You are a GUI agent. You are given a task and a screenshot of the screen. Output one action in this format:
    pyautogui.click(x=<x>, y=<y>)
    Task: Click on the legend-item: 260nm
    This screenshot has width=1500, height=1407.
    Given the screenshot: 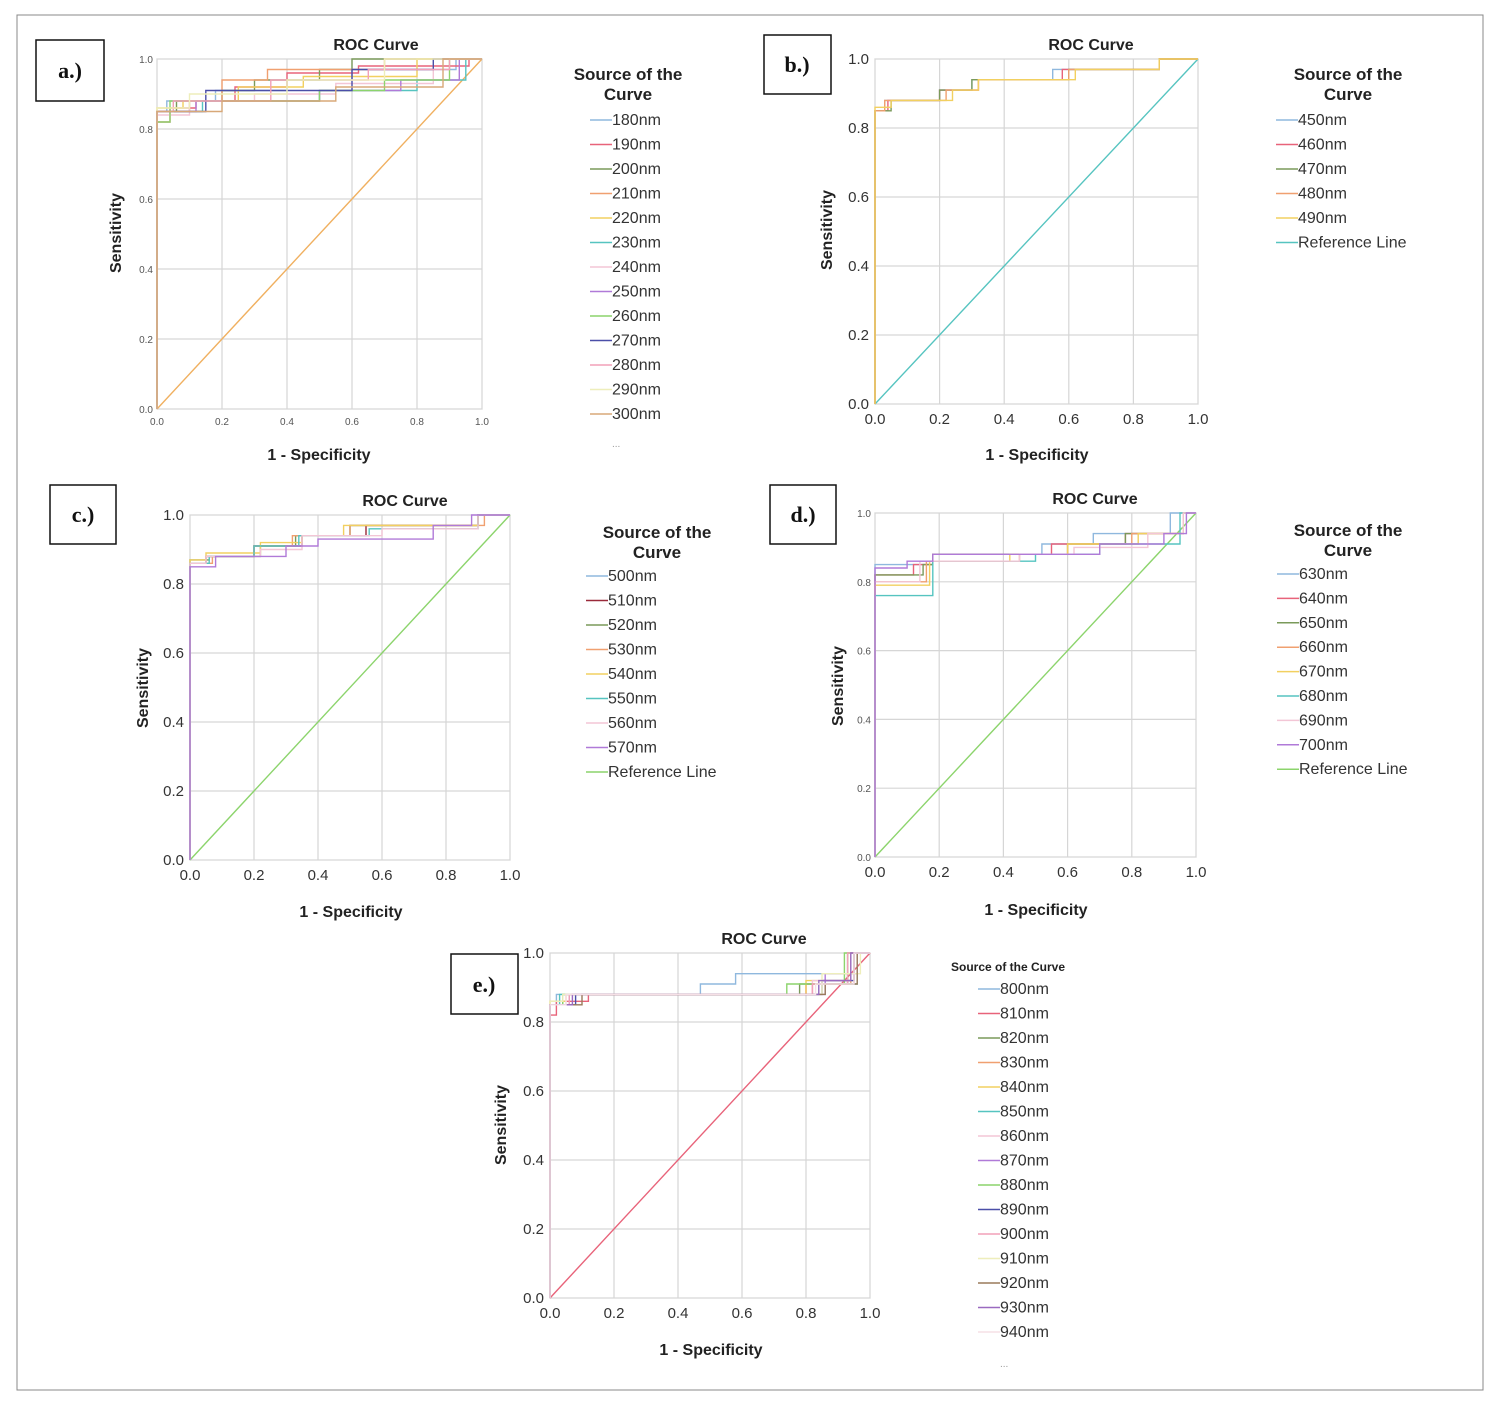 What is the action you would take?
    pyautogui.click(x=636, y=316)
    